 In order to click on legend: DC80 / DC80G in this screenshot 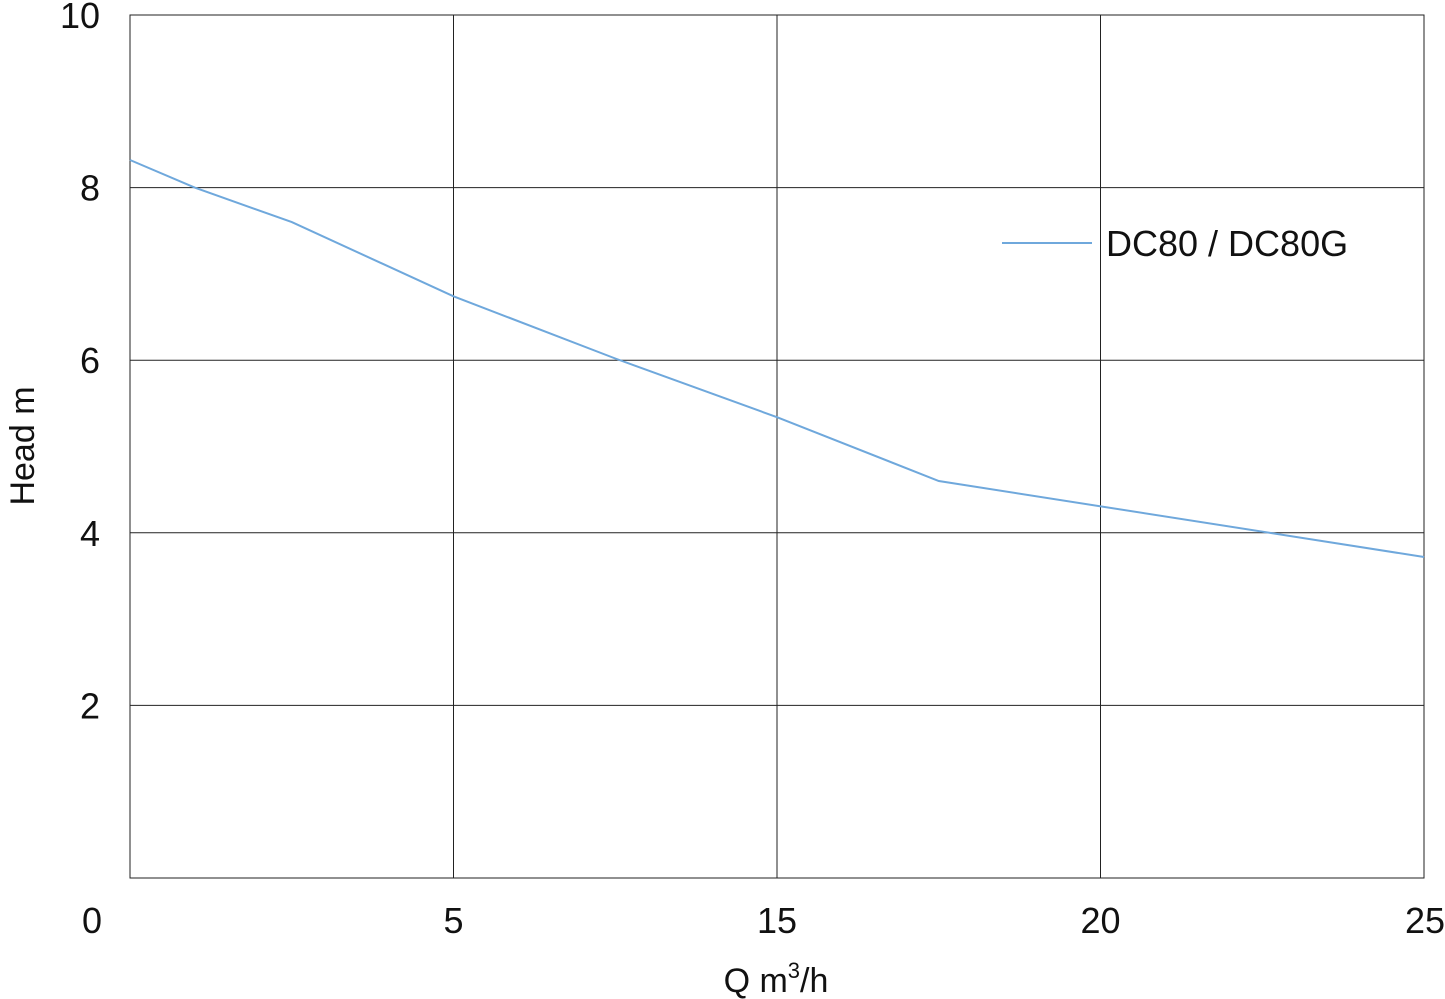, I will do `click(1175, 243)`.